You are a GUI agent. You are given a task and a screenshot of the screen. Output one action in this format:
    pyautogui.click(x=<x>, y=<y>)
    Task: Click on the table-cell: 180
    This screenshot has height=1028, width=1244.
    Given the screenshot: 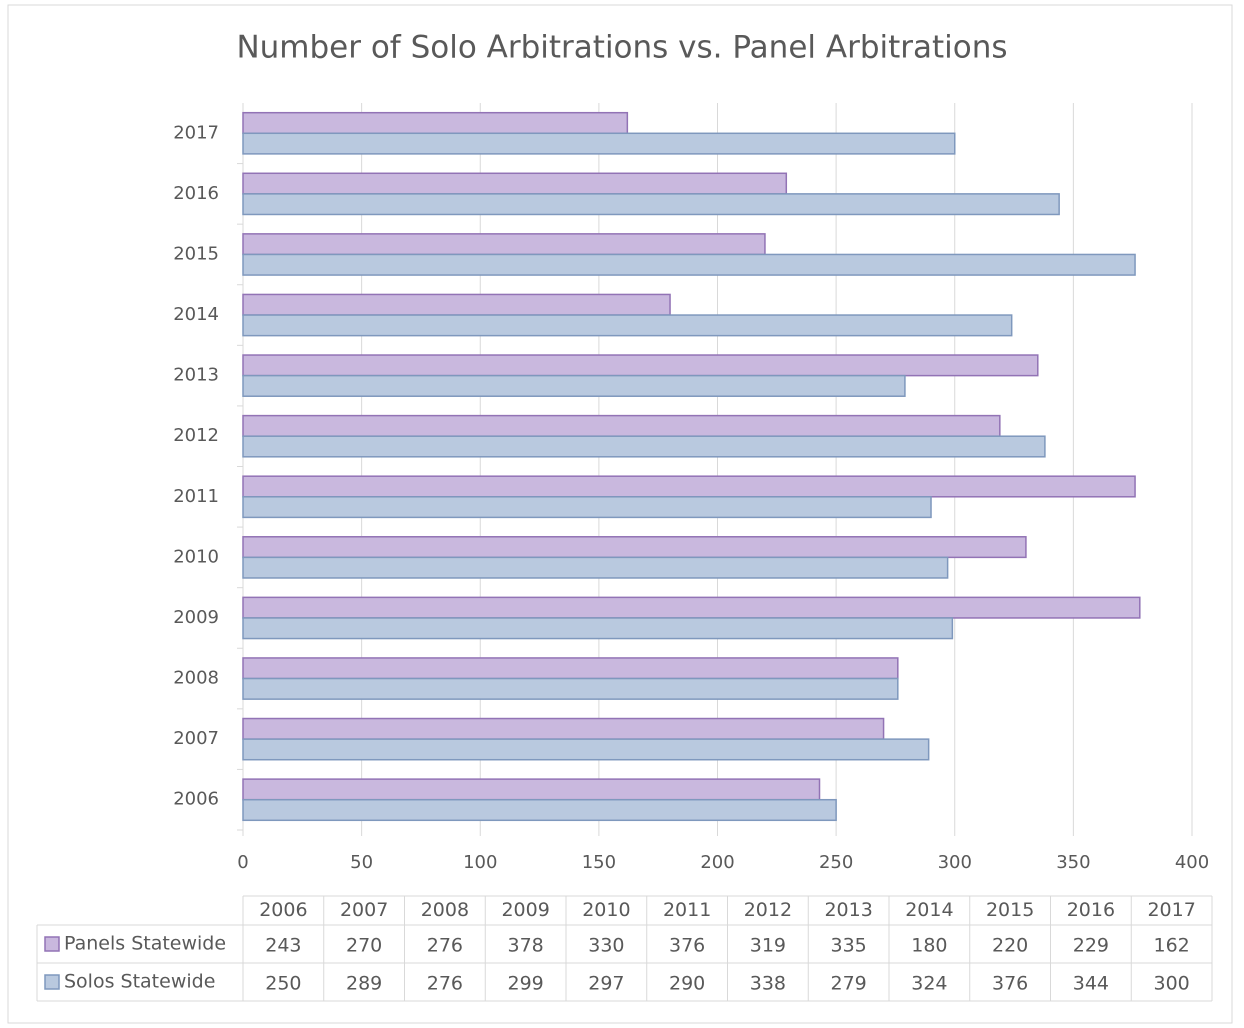 What is the action you would take?
    pyautogui.click(x=929, y=946)
    